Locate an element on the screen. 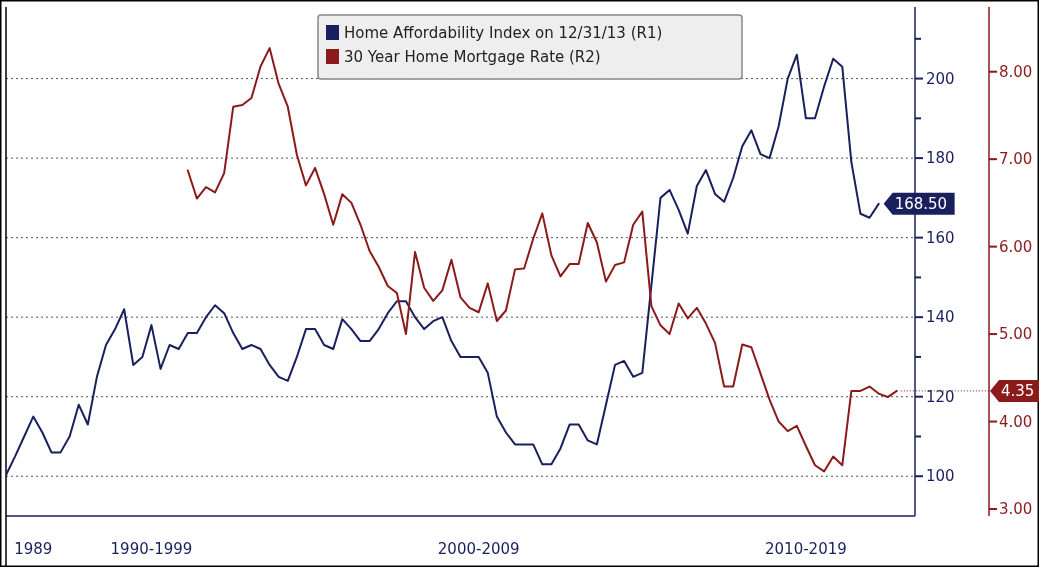 Image resolution: width=1039 pixels, height=567 pixels. y2-tick-label: 3.00 is located at coordinates (1016, 509).